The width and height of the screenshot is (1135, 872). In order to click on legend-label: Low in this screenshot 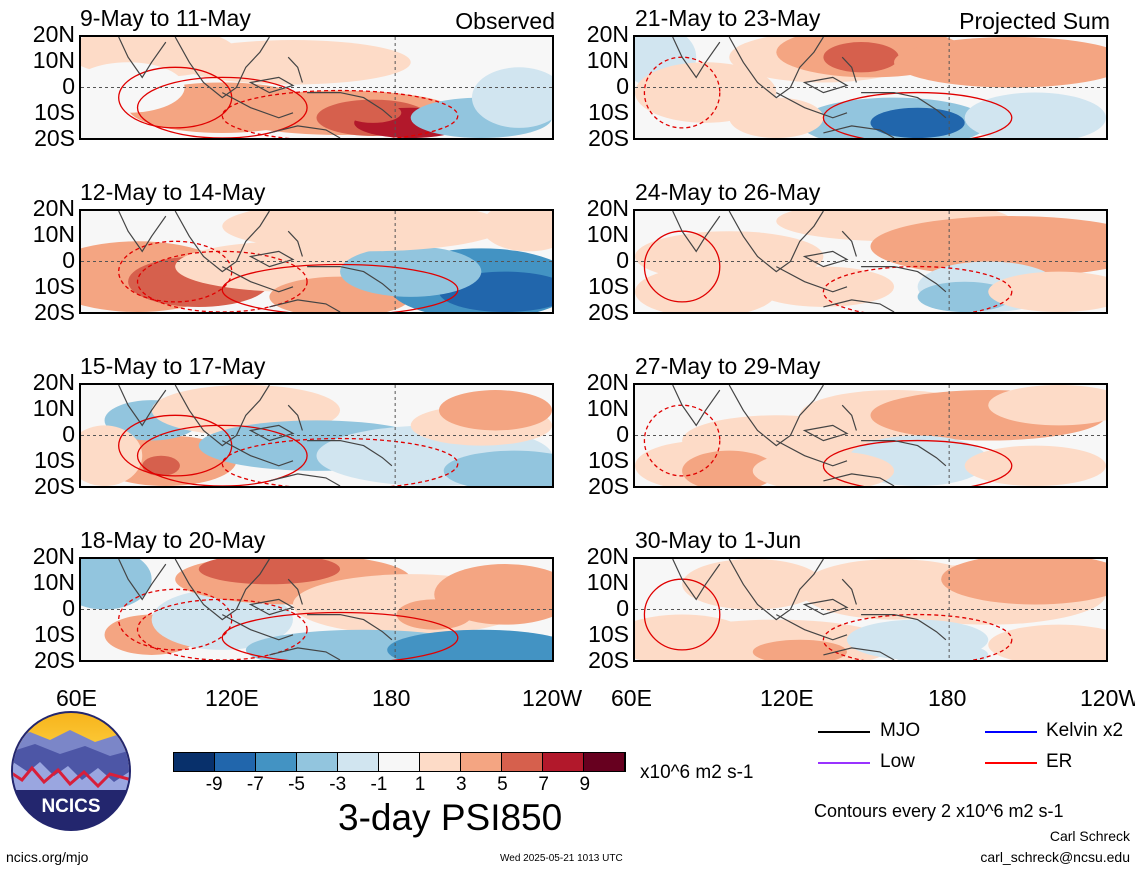, I will do `click(897, 761)`.